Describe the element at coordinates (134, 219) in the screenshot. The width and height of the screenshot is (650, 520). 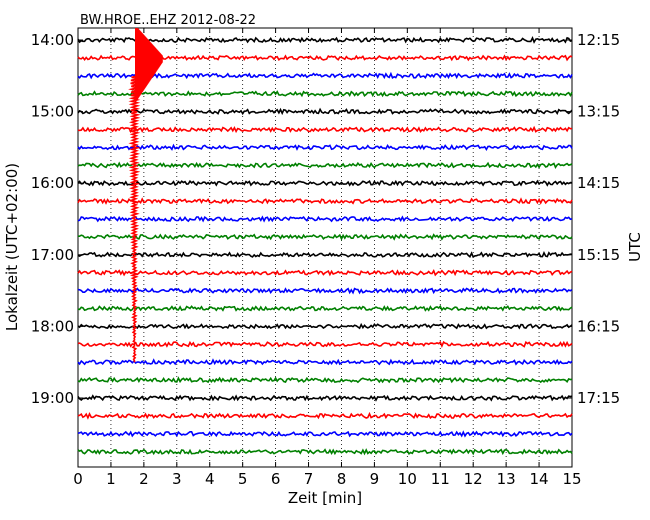
I see `event-coda` at that location.